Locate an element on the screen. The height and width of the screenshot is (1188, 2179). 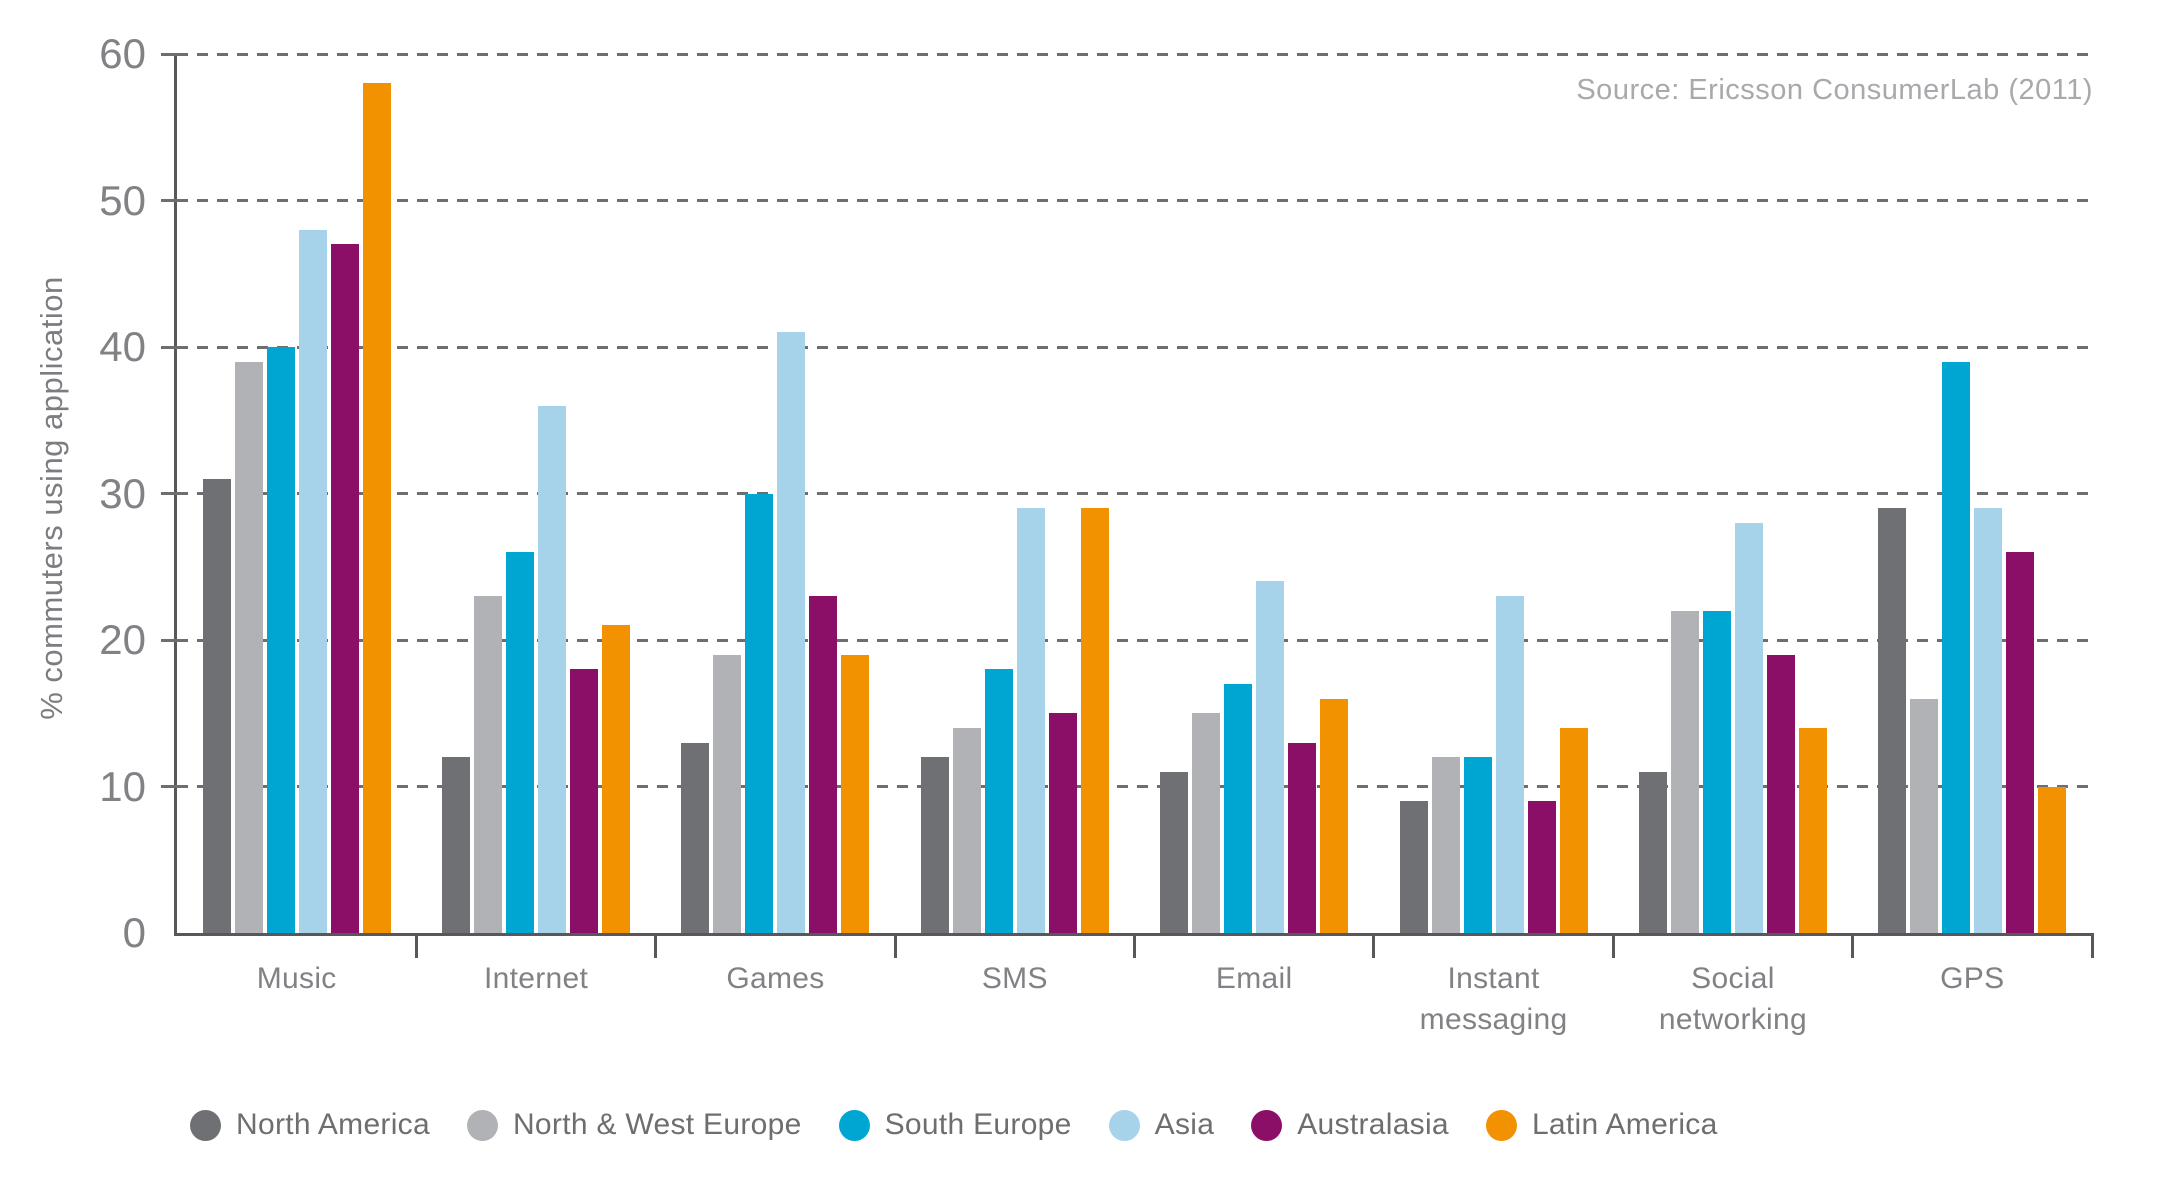
bar-latin-america-email is located at coordinates (1334, 815).